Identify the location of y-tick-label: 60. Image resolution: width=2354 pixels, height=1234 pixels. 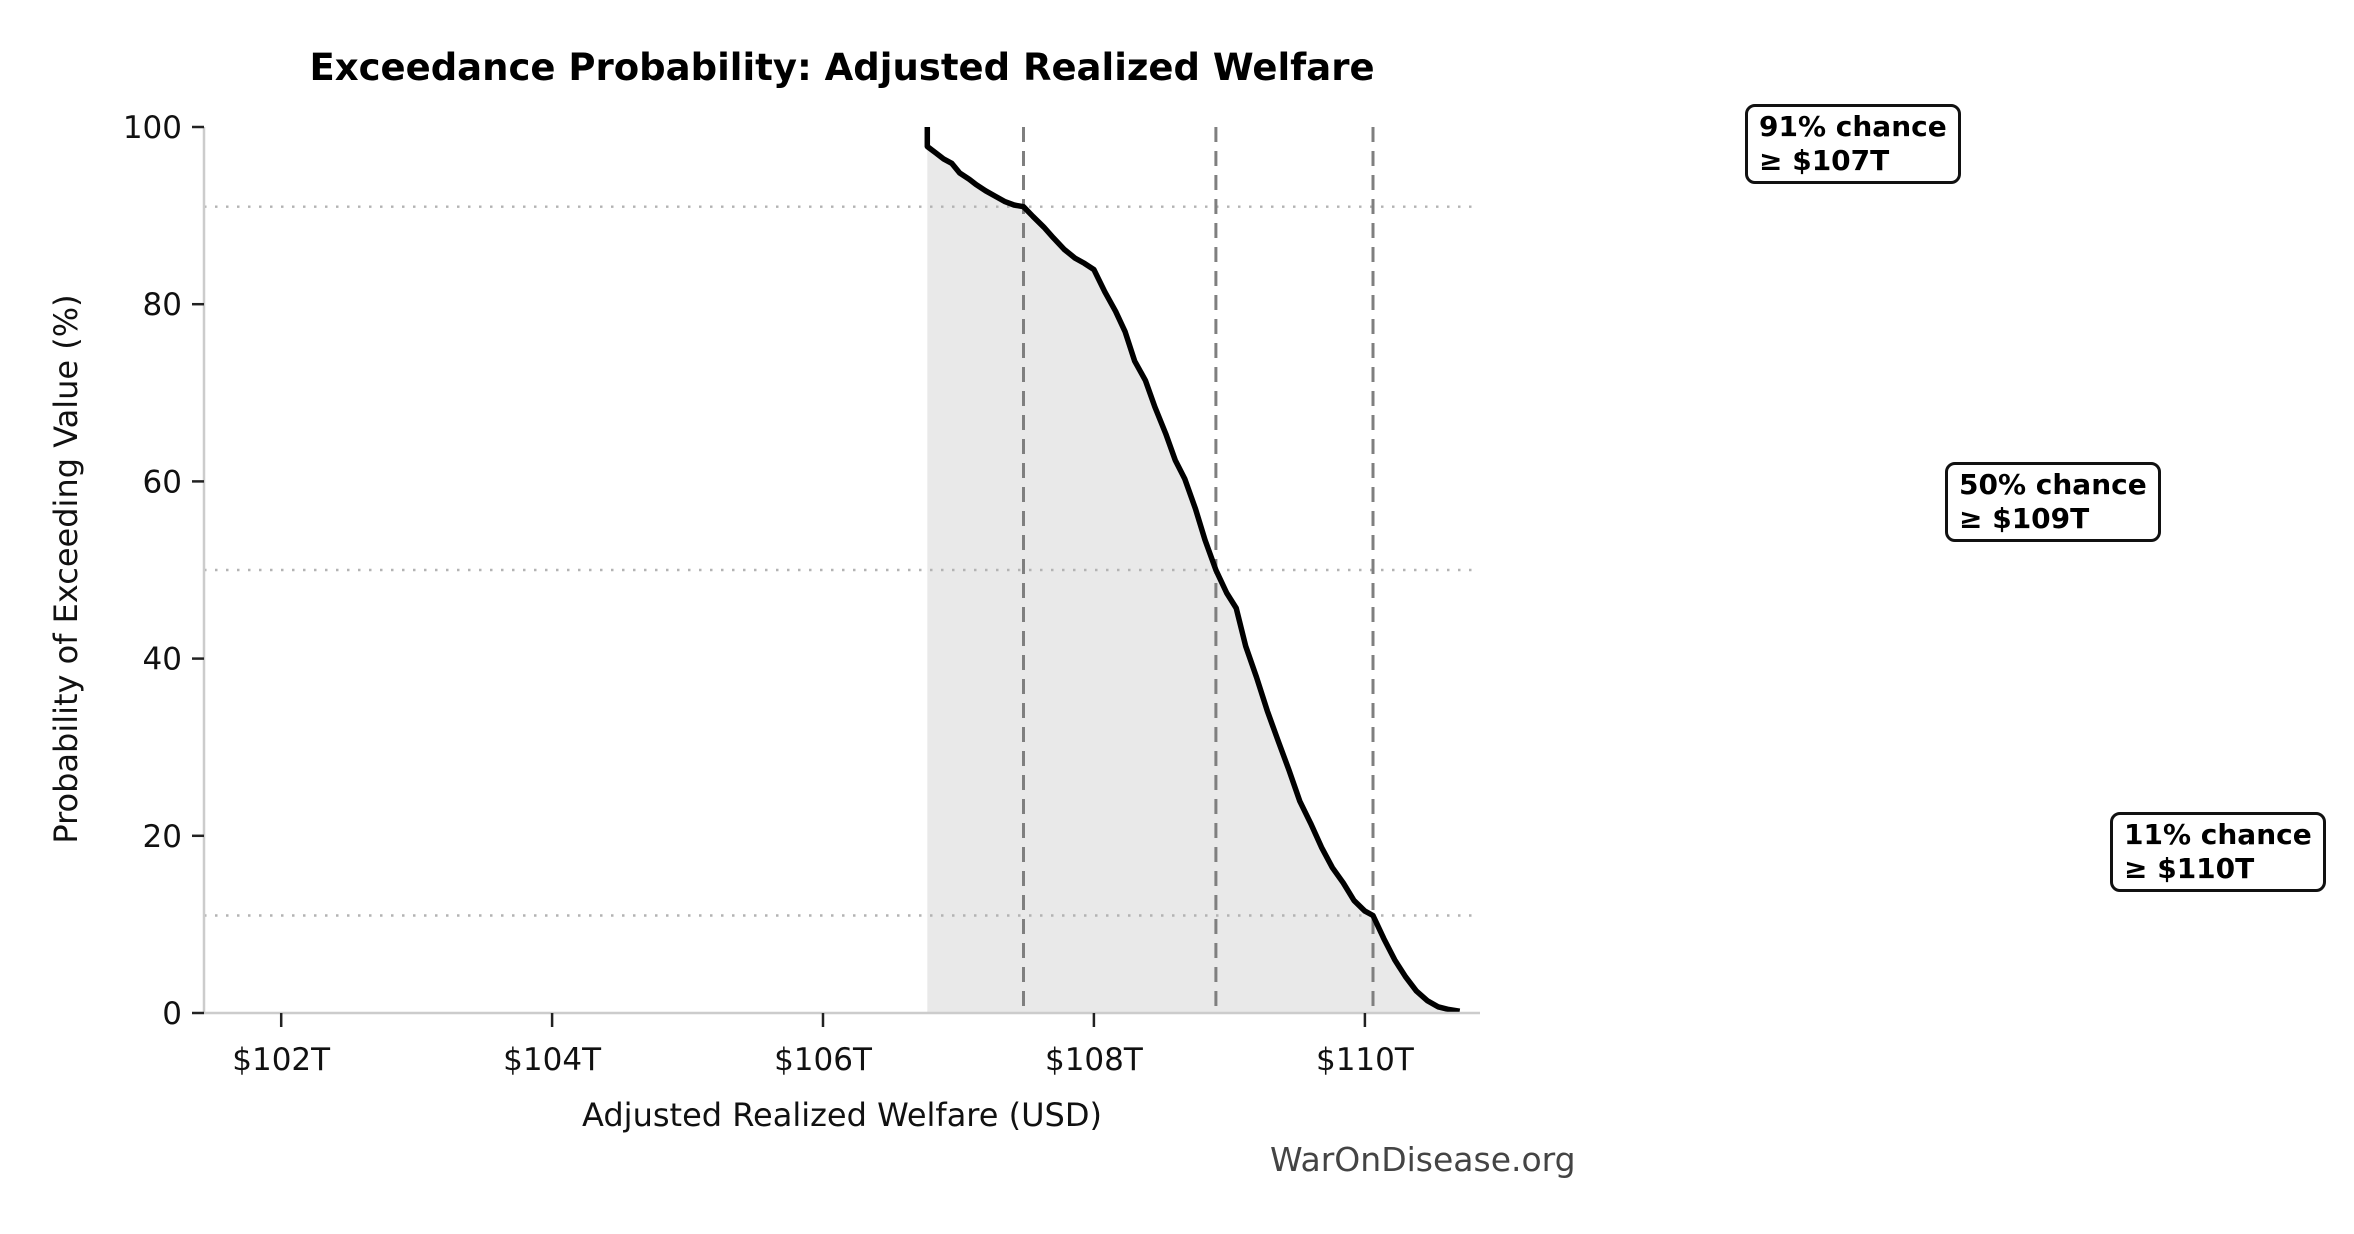
(162, 482).